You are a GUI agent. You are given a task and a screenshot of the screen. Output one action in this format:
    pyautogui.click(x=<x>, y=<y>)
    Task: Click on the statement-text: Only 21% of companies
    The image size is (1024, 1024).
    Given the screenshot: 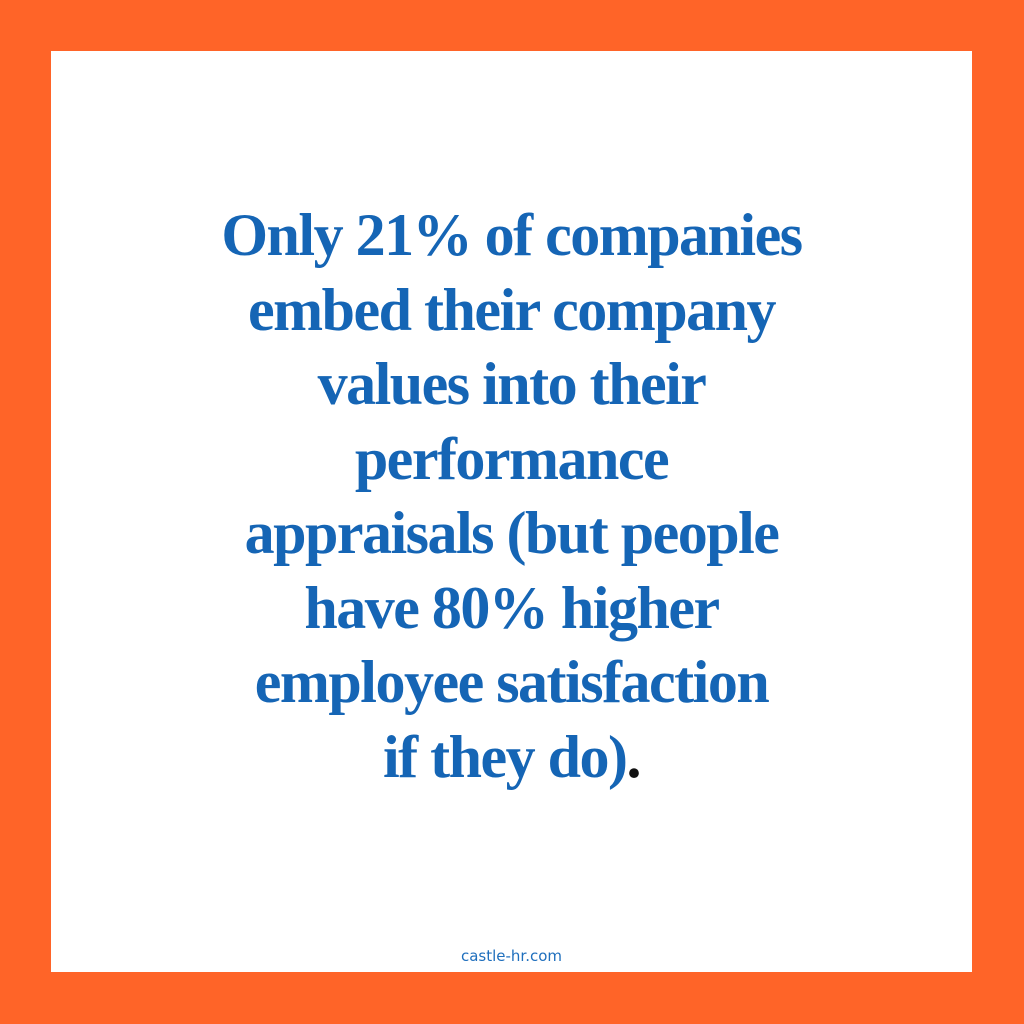 What is the action you would take?
    pyautogui.click(x=512, y=235)
    